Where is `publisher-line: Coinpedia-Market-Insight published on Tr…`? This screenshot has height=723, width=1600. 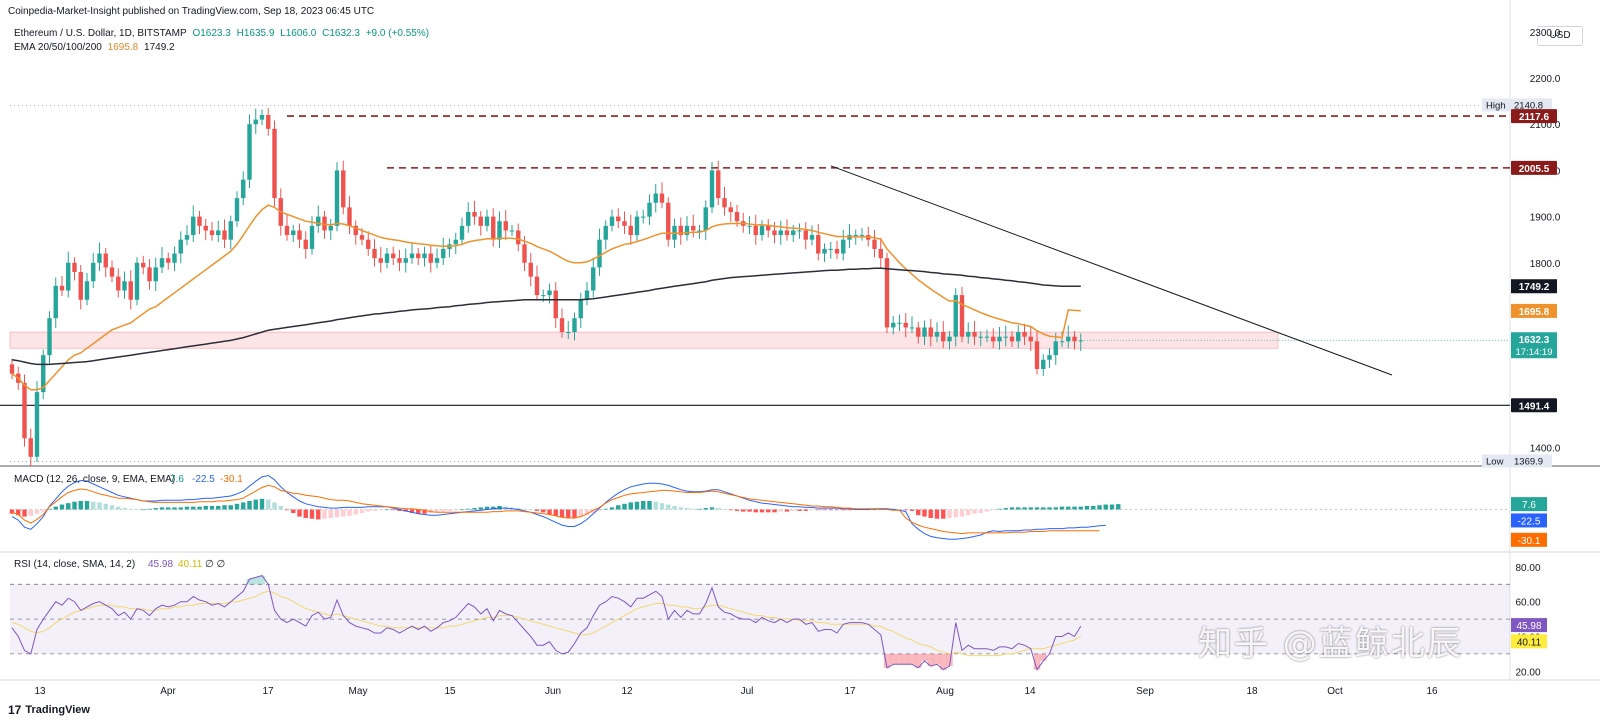 publisher-line: Coinpedia-Market-Insight published on Tr… is located at coordinates (191, 11).